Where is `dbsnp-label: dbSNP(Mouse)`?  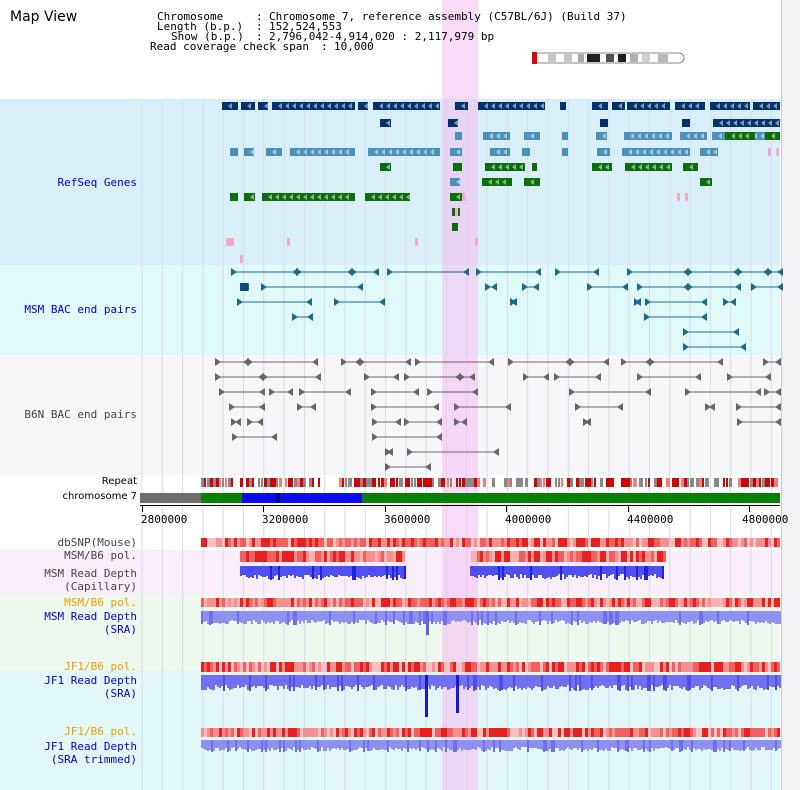 dbsnp-label: dbSNP(Mouse) is located at coordinates (97, 542).